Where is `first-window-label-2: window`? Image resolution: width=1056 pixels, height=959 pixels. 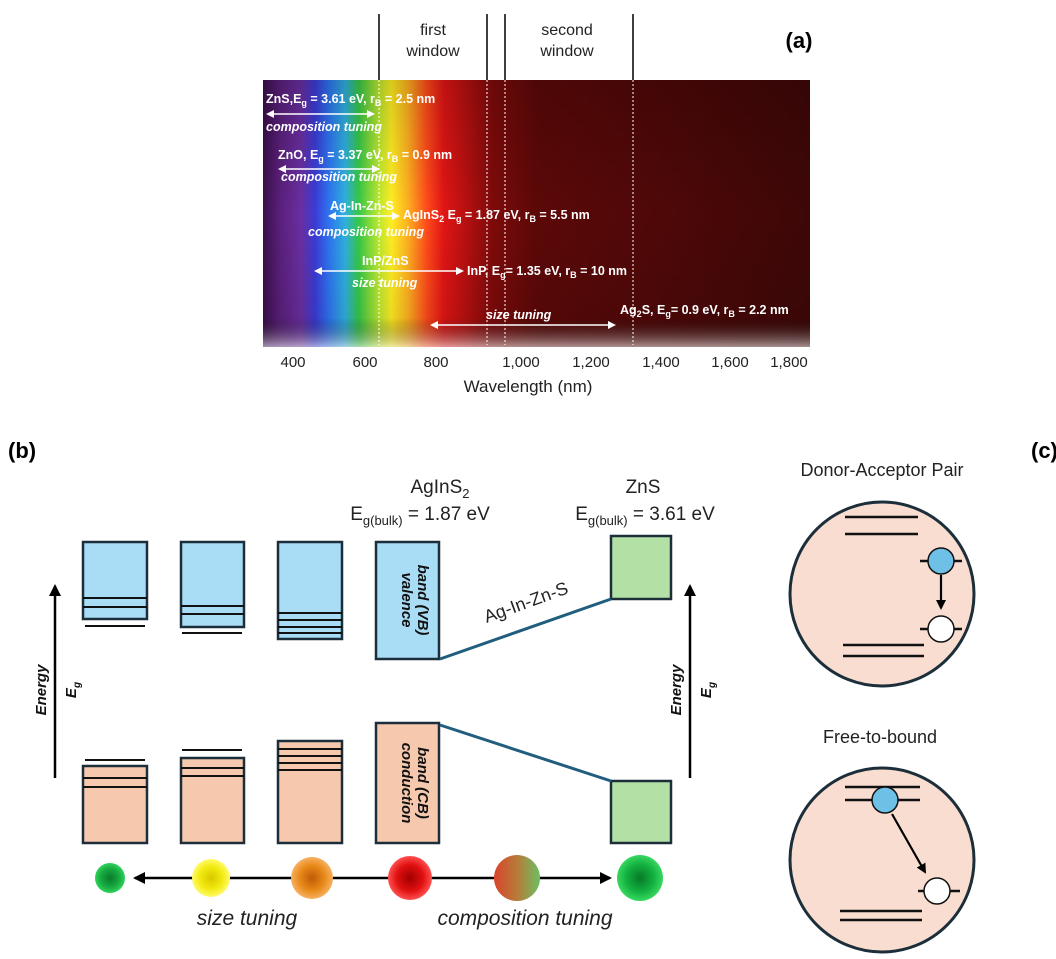 first-window-label-2: window is located at coordinates (432, 51).